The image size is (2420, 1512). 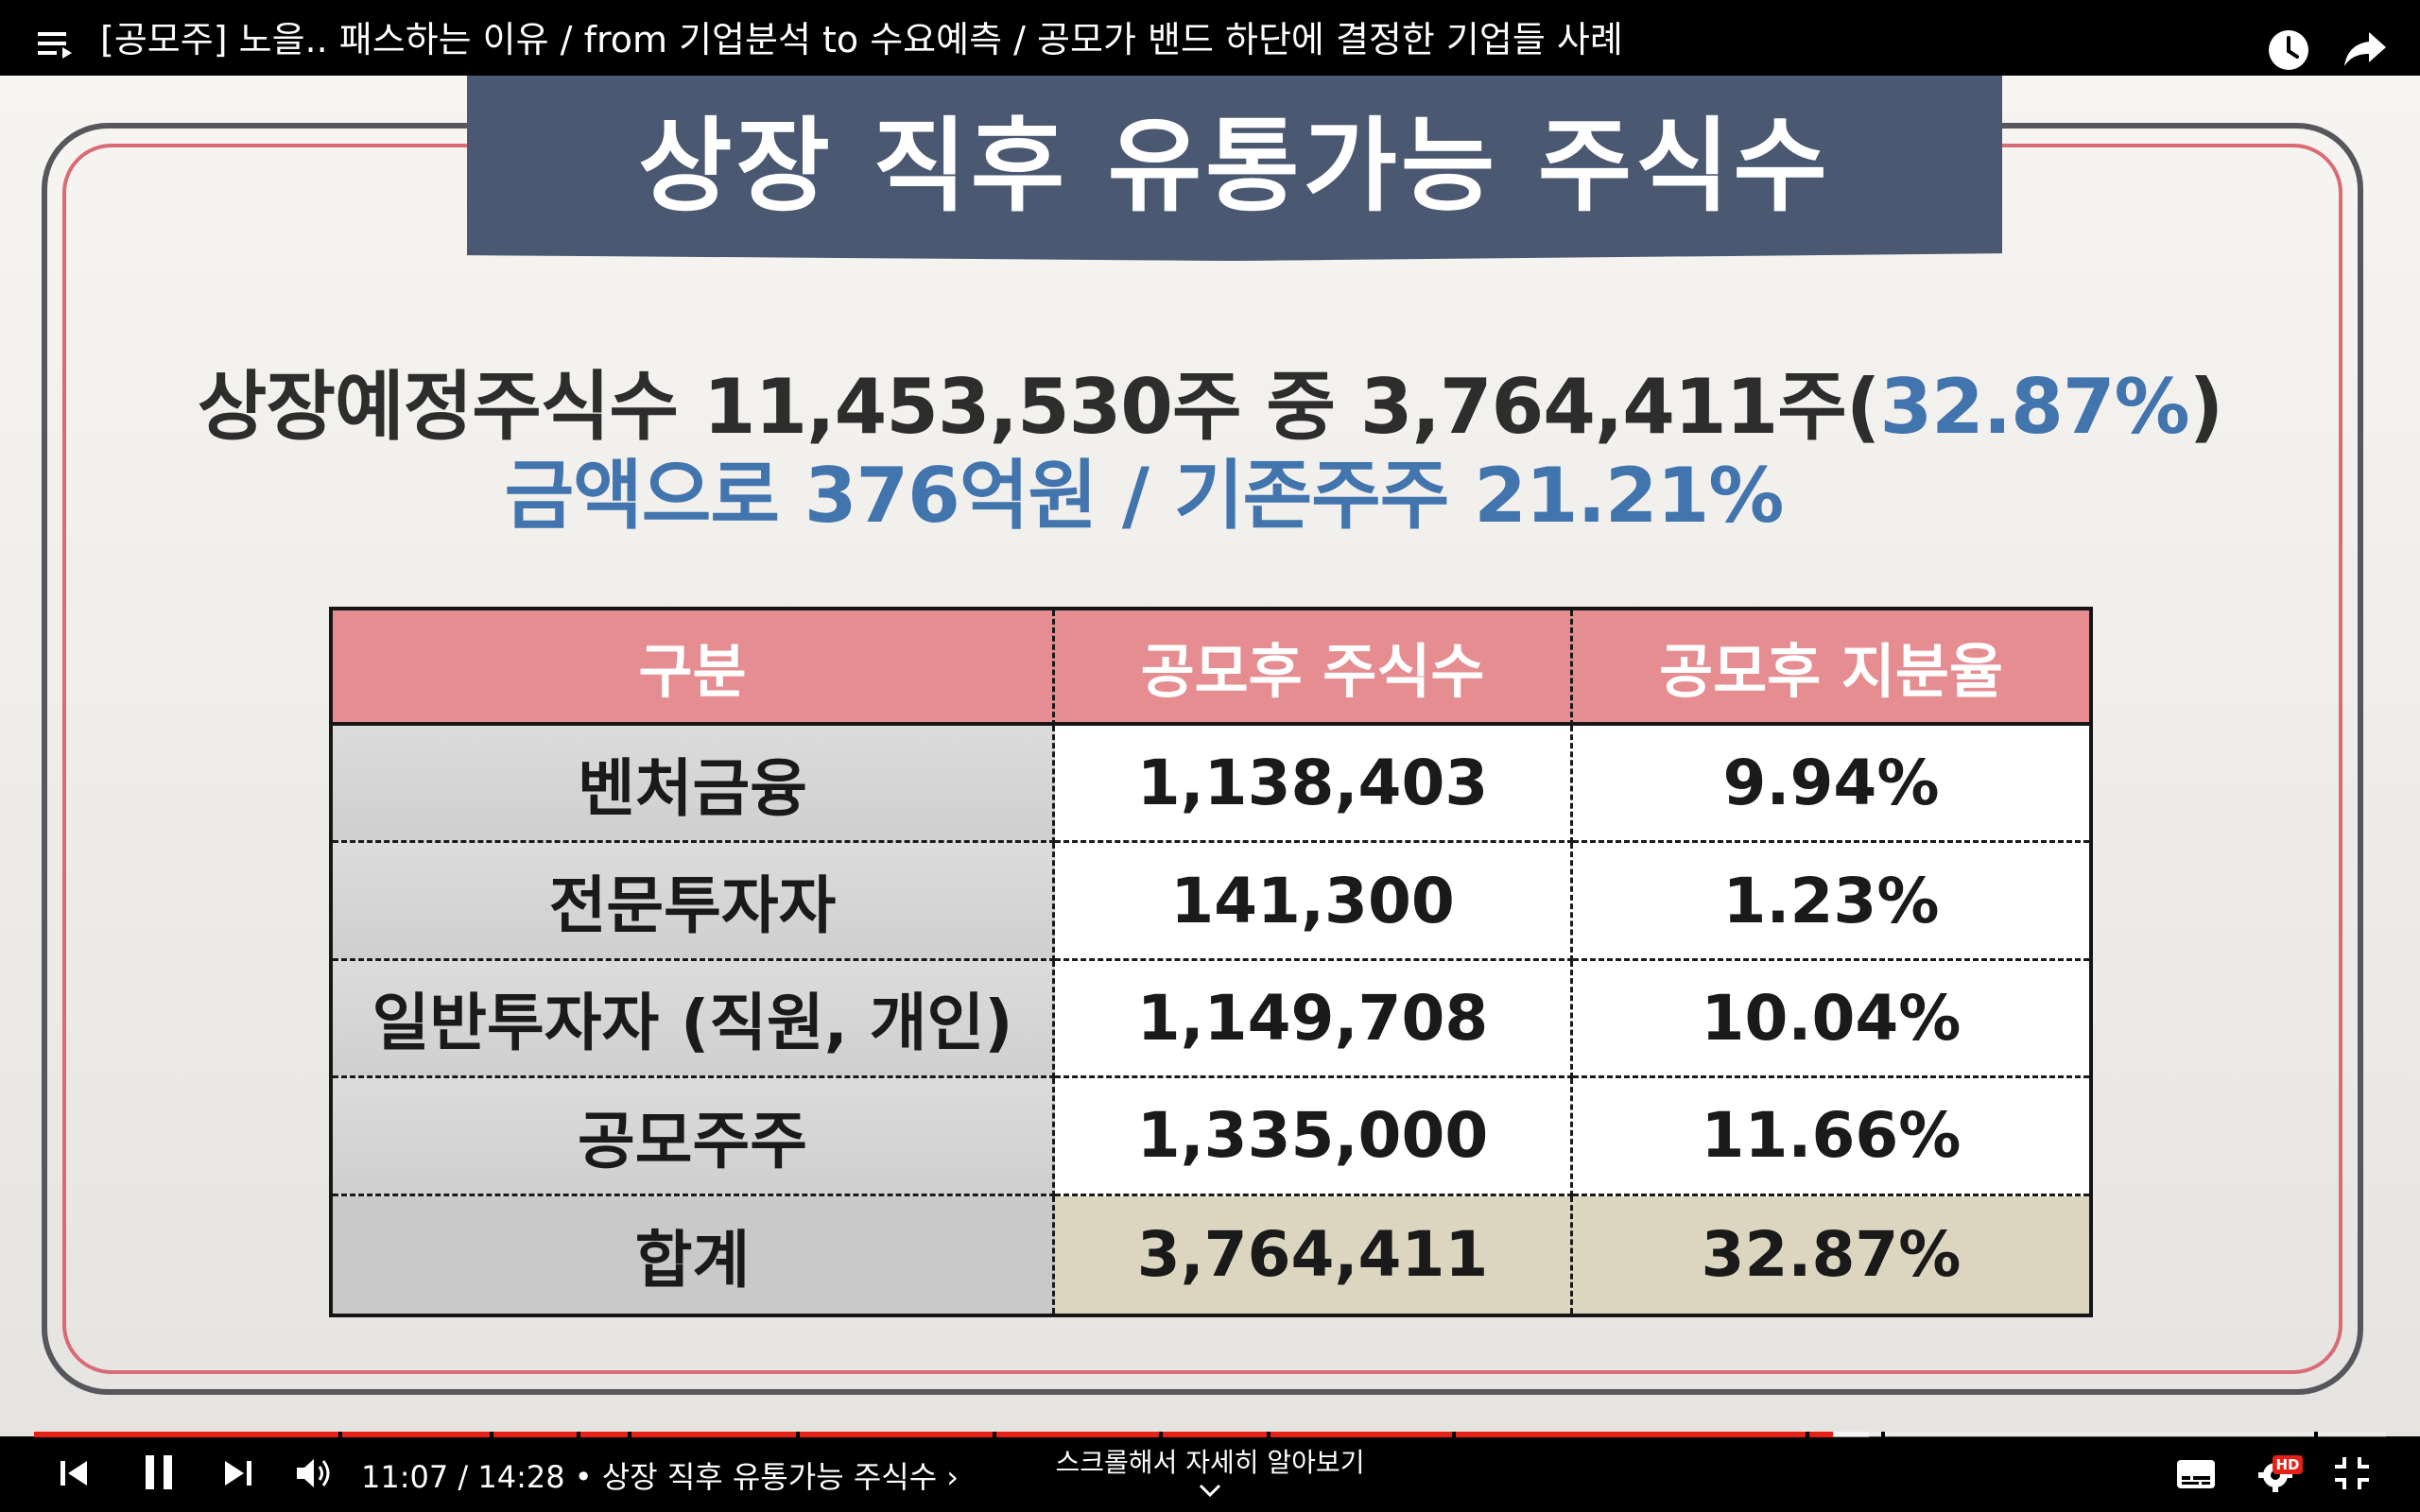 I want to click on table-cell-ratio: 10.04%, so click(x=1831, y=1019).